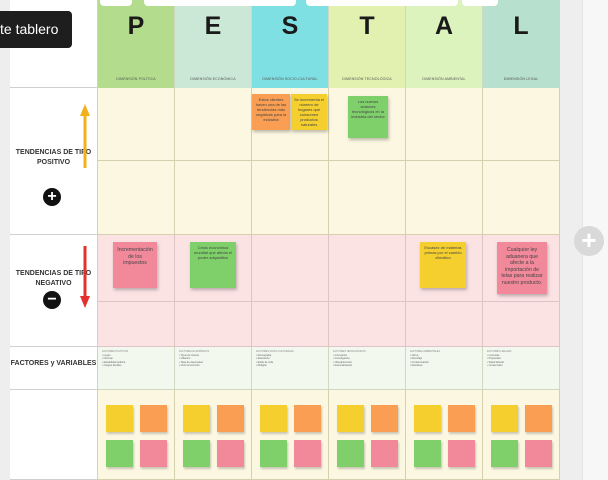  I want to click on factor-list-item: • Innovación, so click(340, 355).